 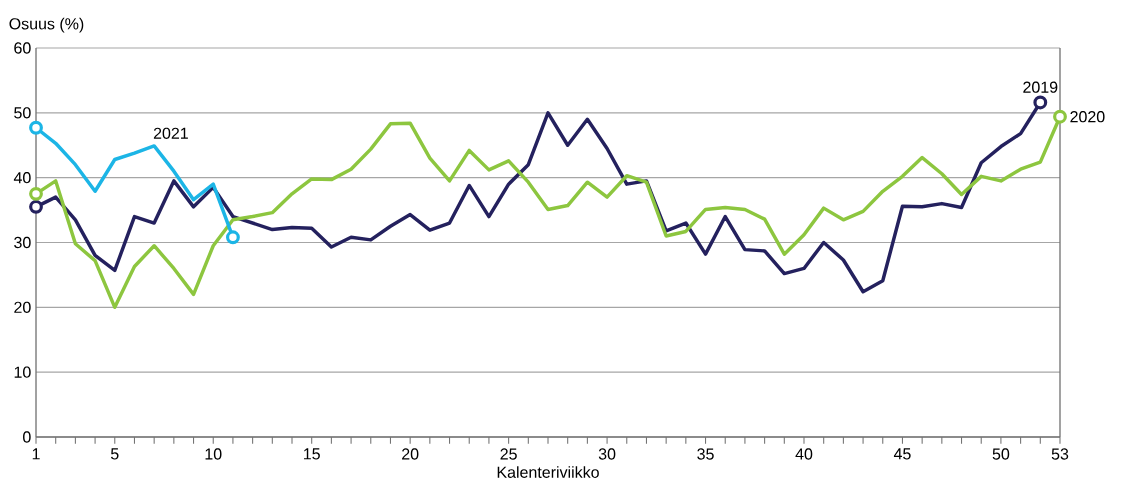 What do you see at coordinates (508, 454) in the screenshot?
I see `x-tick-label: 25` at bounding box center [508, 454].